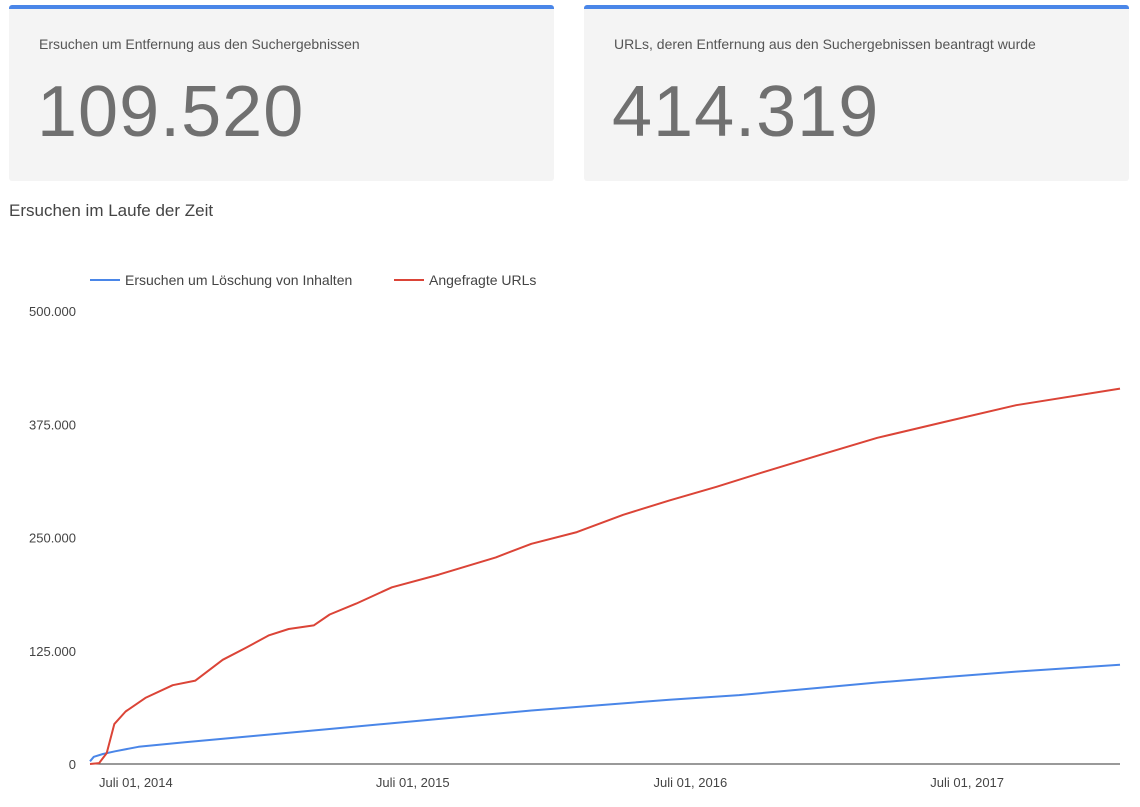  What do you see at coordinates (72, 764) in the screenshot?
I see `y-tick-label: 0` at bounding box center [72, 764].